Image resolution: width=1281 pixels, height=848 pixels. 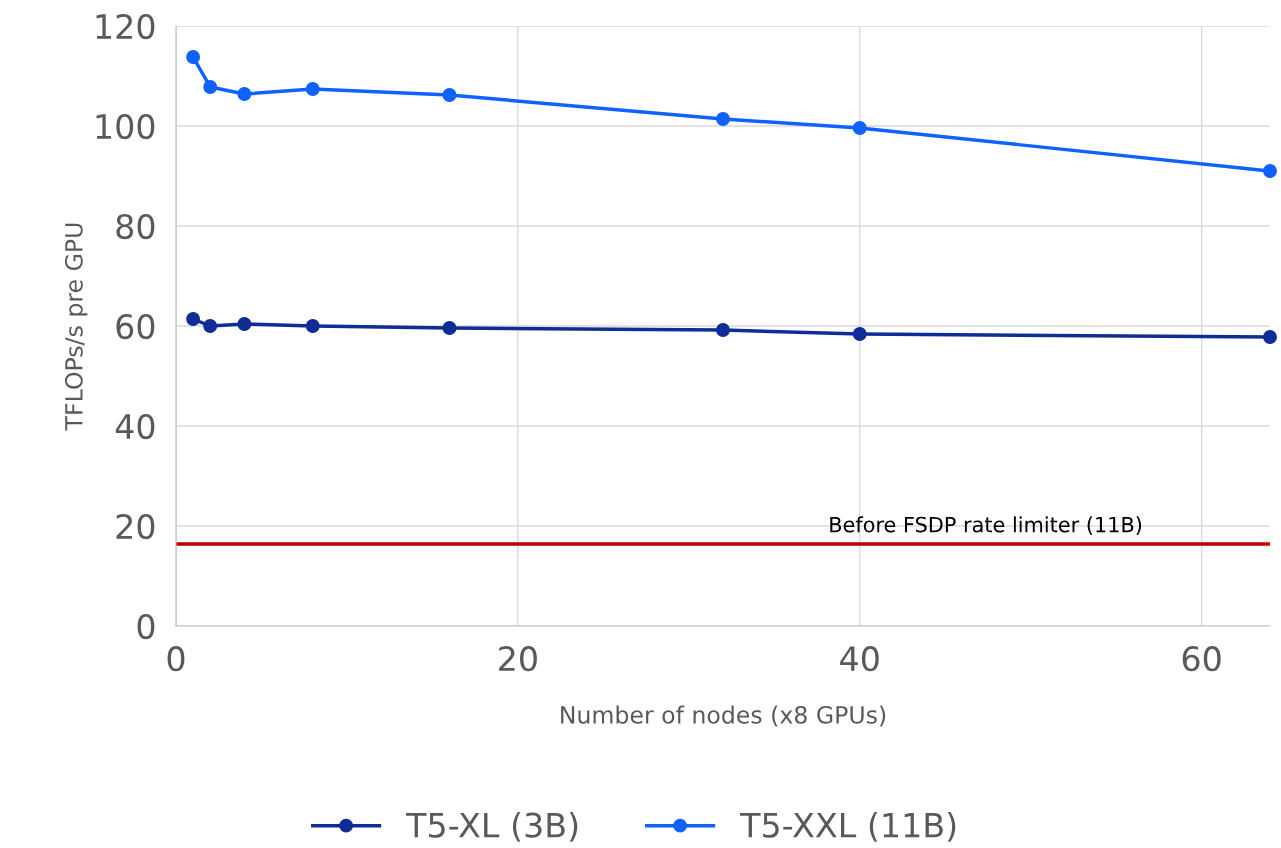 I want to click on y-axis-title: TFLOPs/s pre GPU, so click(x=76, y=327).